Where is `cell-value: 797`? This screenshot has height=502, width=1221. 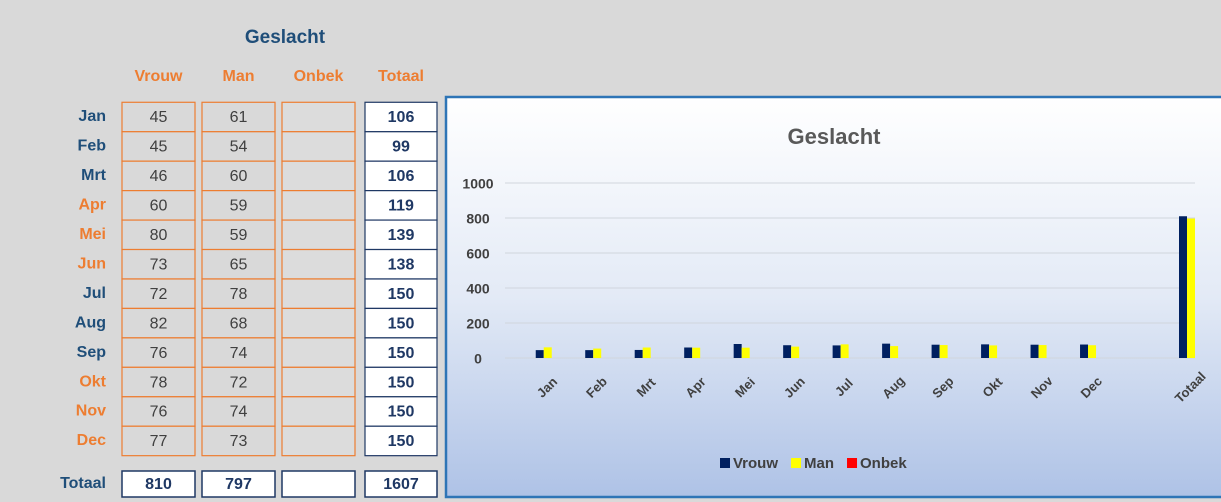
cell-value: 797 is located at coordinates (238, 484).